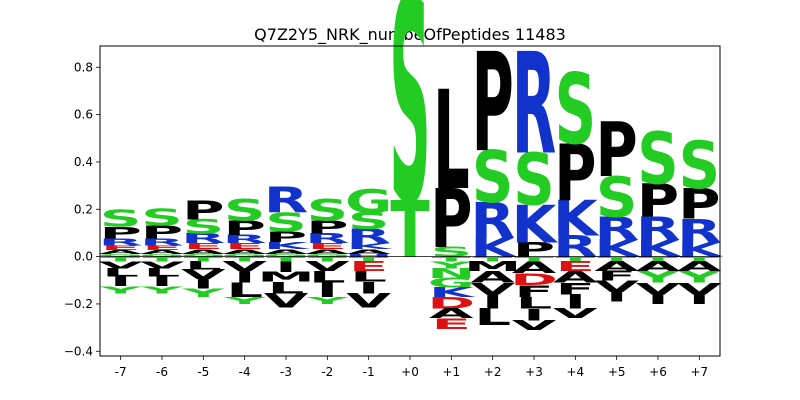  What do you see at coordinates (245, 372) in the screenshot?
I see `x-tick-label: -4` at bounding box center [245, 372].